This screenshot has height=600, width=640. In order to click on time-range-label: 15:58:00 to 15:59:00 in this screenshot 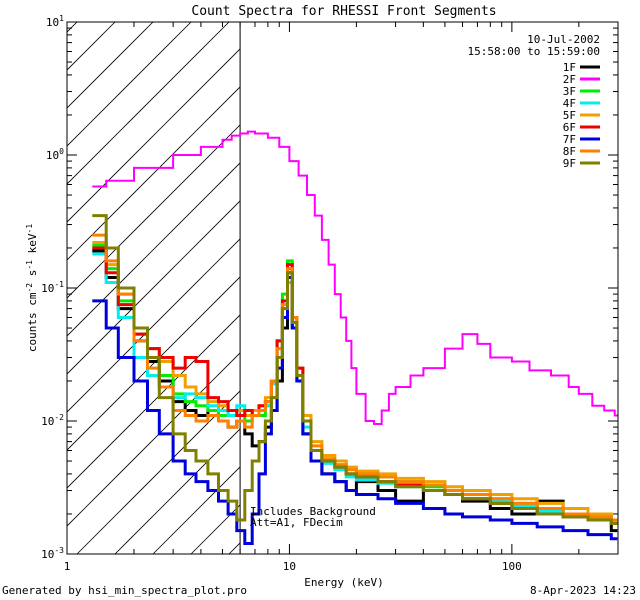, I will do `click(534, 51)`.